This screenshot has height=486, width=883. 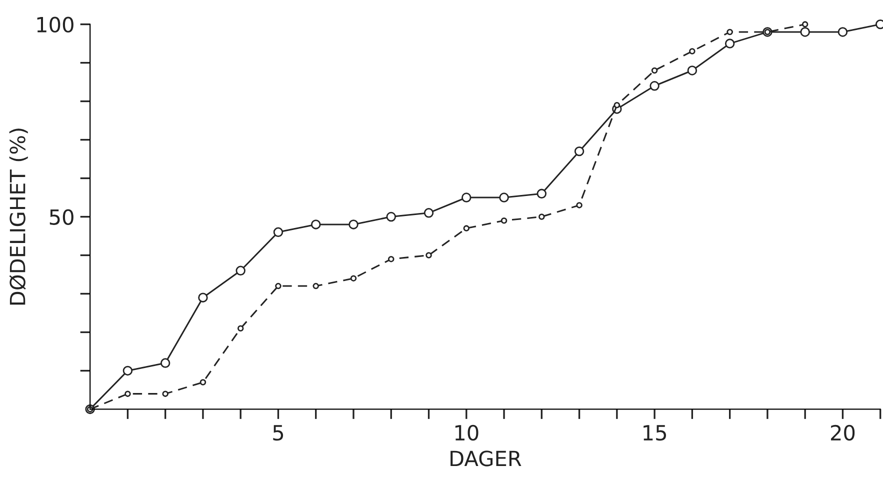 I want to click on y-tick-label: 50, so click(x=62, y=217).